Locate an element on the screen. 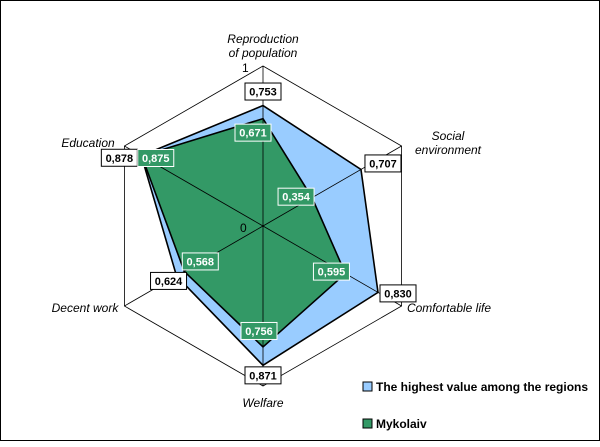  data-label-highest: 0,624 is located at coordinates (169, 280).